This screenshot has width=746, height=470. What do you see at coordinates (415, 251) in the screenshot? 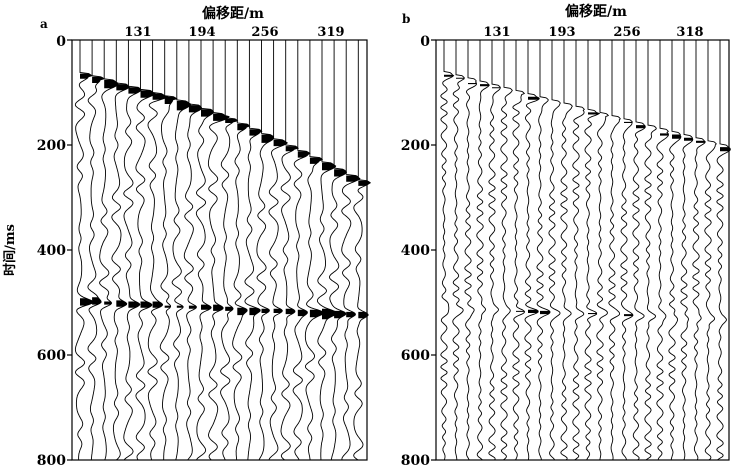
I see `panel-b-y-tick: 400` at bounding box center [415, 251].